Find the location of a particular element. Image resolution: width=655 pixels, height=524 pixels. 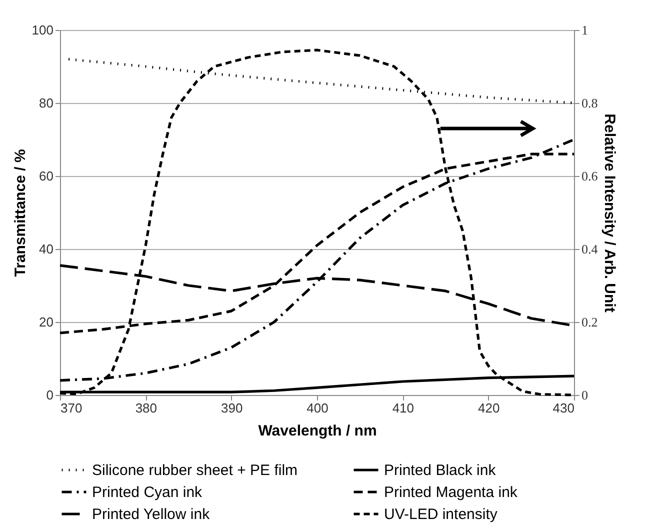

y2-tick-label: 0.2 is located at coordinates (590, 322).